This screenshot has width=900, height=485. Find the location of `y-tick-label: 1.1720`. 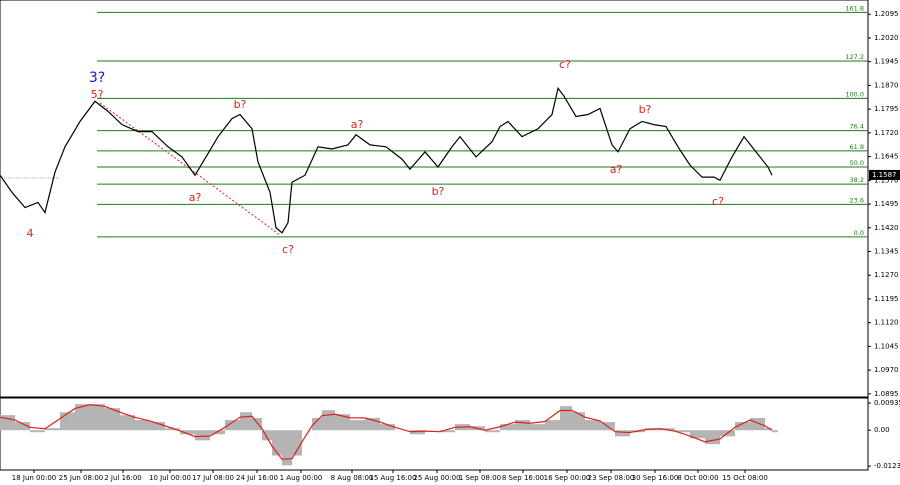

y-tick-label: 1.1720 is located at coordinates (886, 133).